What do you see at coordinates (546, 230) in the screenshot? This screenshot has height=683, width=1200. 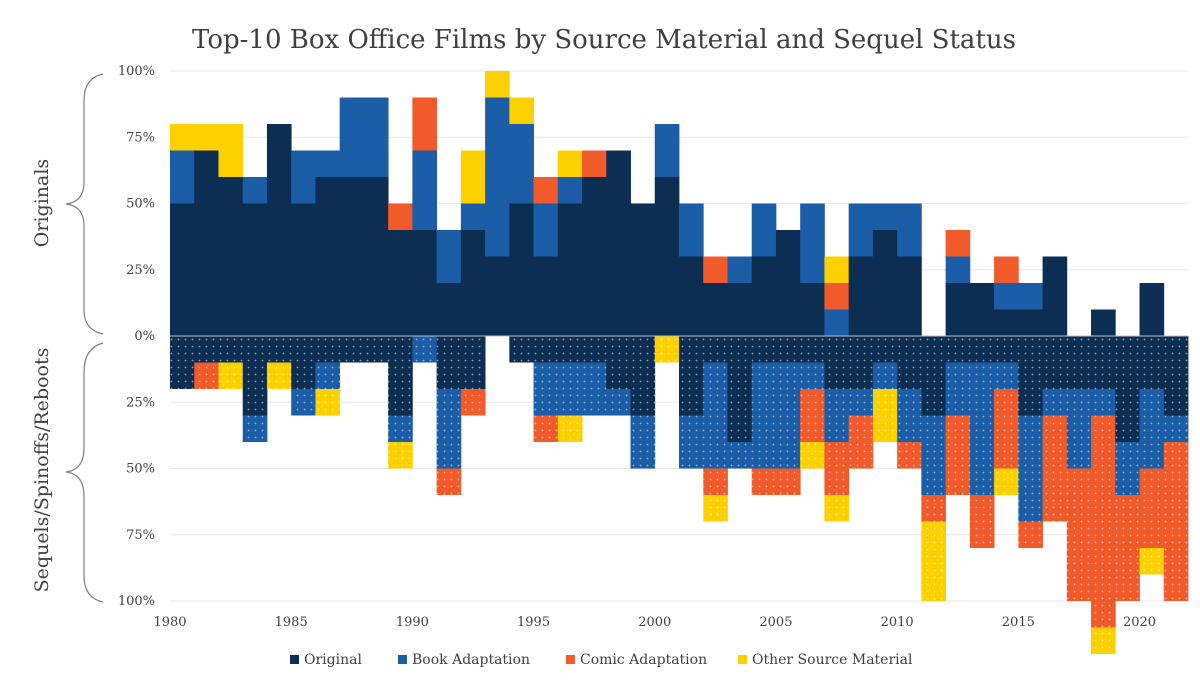 I see `bar-original-book-1995` at bounding box center [546, 230].